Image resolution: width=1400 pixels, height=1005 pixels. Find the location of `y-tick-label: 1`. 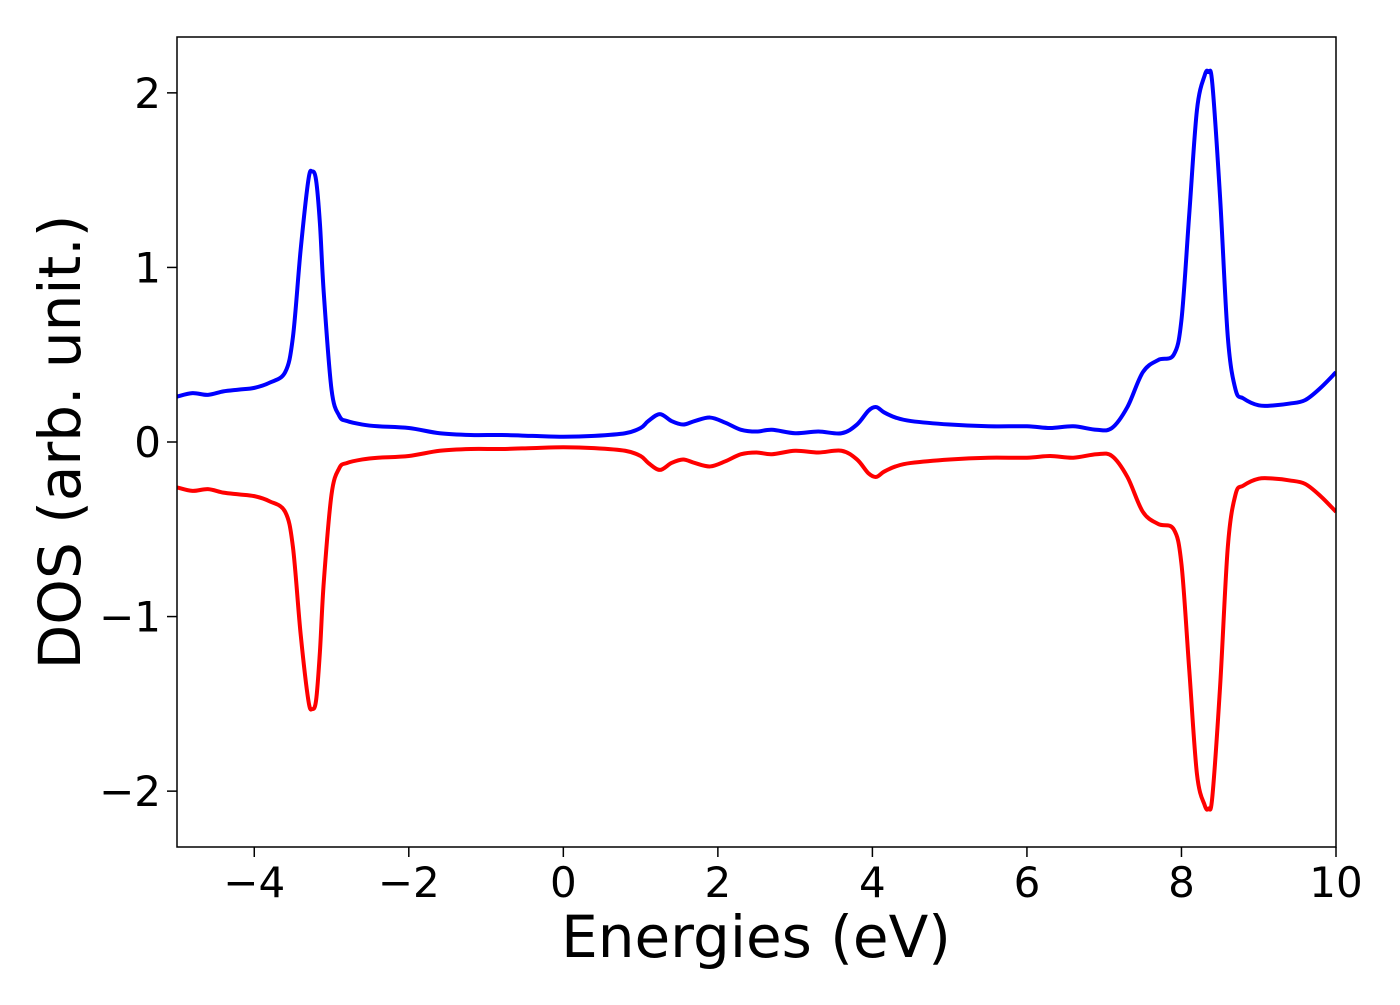

y-tick-label: 1 is located at coordinates (147, 267).